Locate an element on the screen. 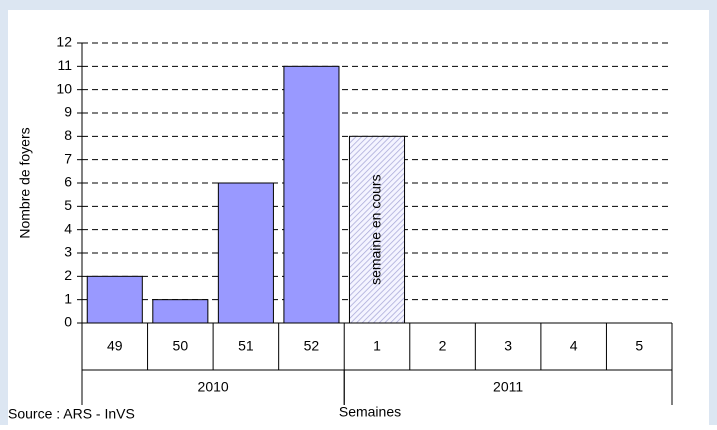 The image size is (717, 430). group-label: 2010 is located at coordinates (213, 387).